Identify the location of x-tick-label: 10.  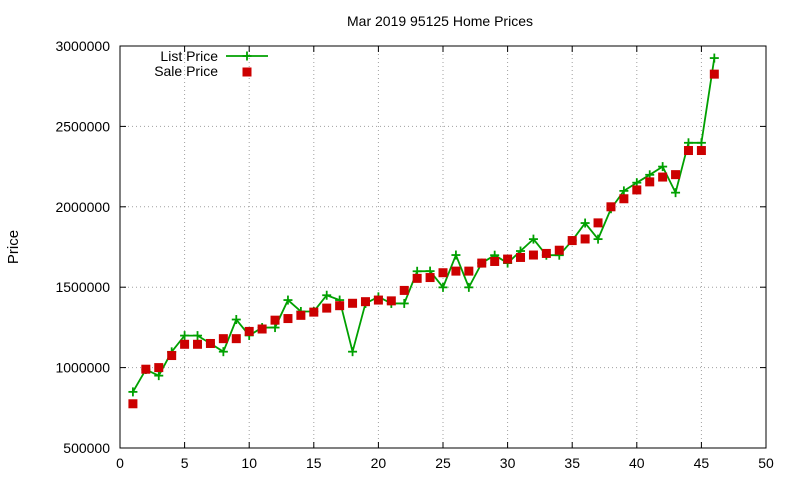
(249, 463).